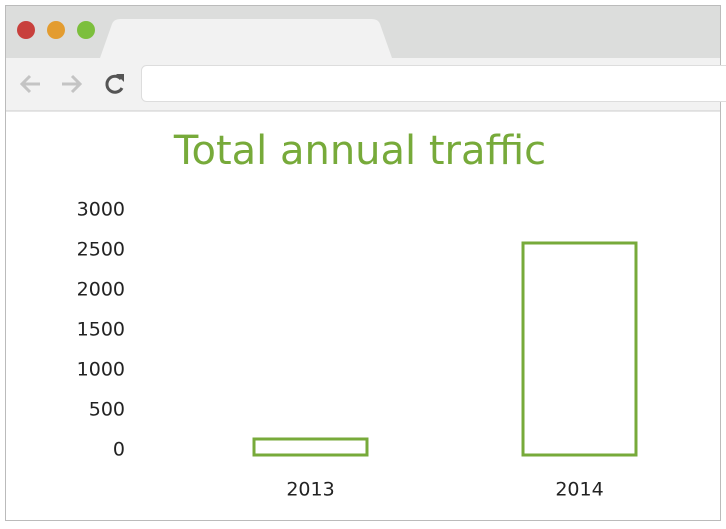 This screenshot has height=529, width=726. What do you see at coordinates (114, 84) in the screenshot?
I see `reload-button` at bounding box center [114, 84].